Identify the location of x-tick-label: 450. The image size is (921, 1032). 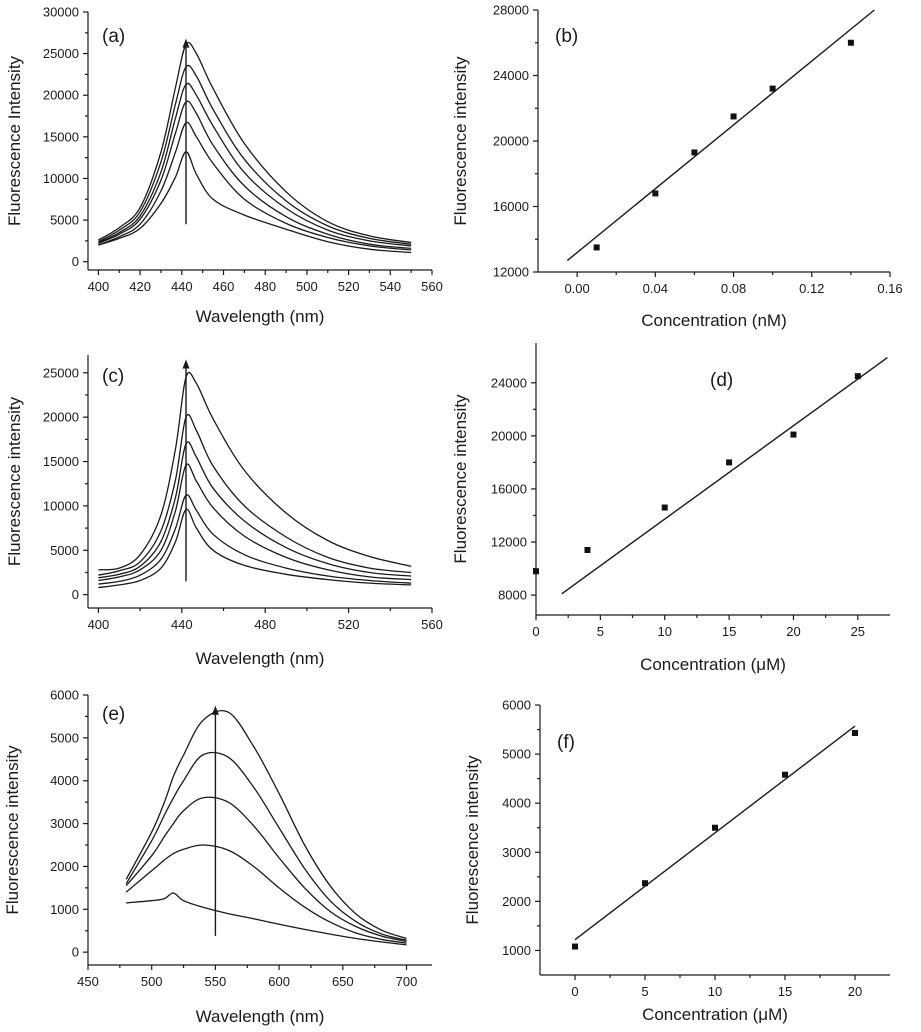
(88, 981).